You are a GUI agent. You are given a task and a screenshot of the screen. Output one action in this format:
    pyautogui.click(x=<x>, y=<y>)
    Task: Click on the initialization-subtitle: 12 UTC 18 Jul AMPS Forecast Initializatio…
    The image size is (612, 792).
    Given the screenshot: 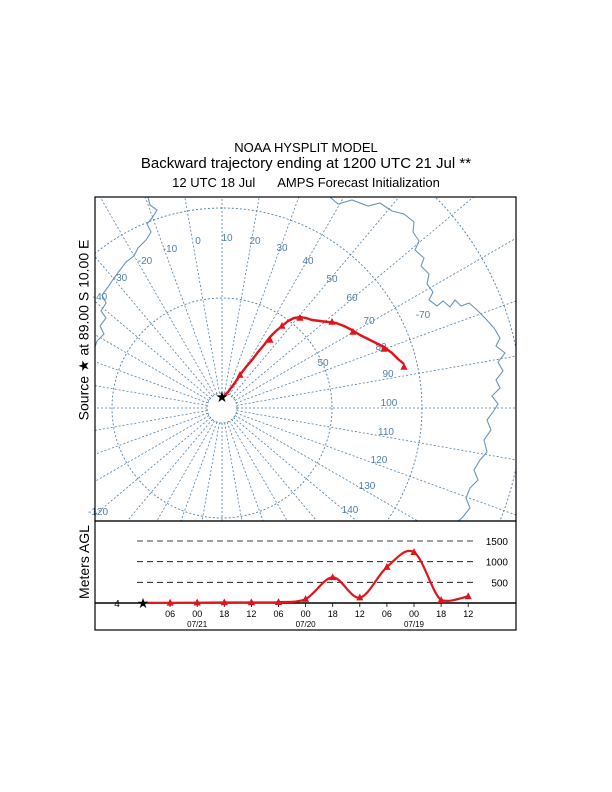 What is the action you would take?
    pyautogui.click(x=306, y=182)
    